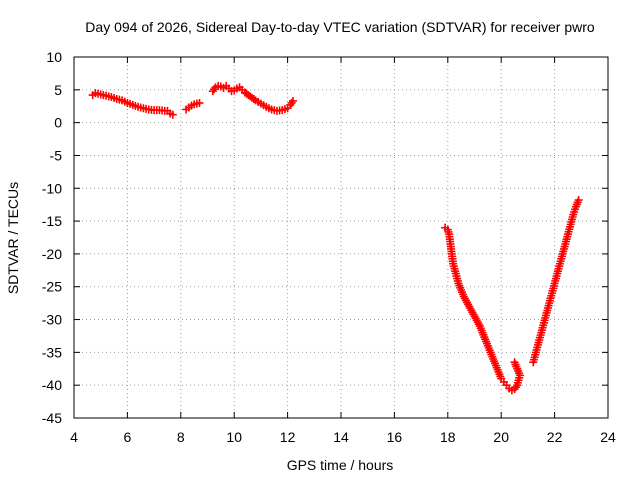  What do you see at coordinates (52, 287) in the screenshot?
I see `y-tick-label: -25` at bounding box center [52, 287].